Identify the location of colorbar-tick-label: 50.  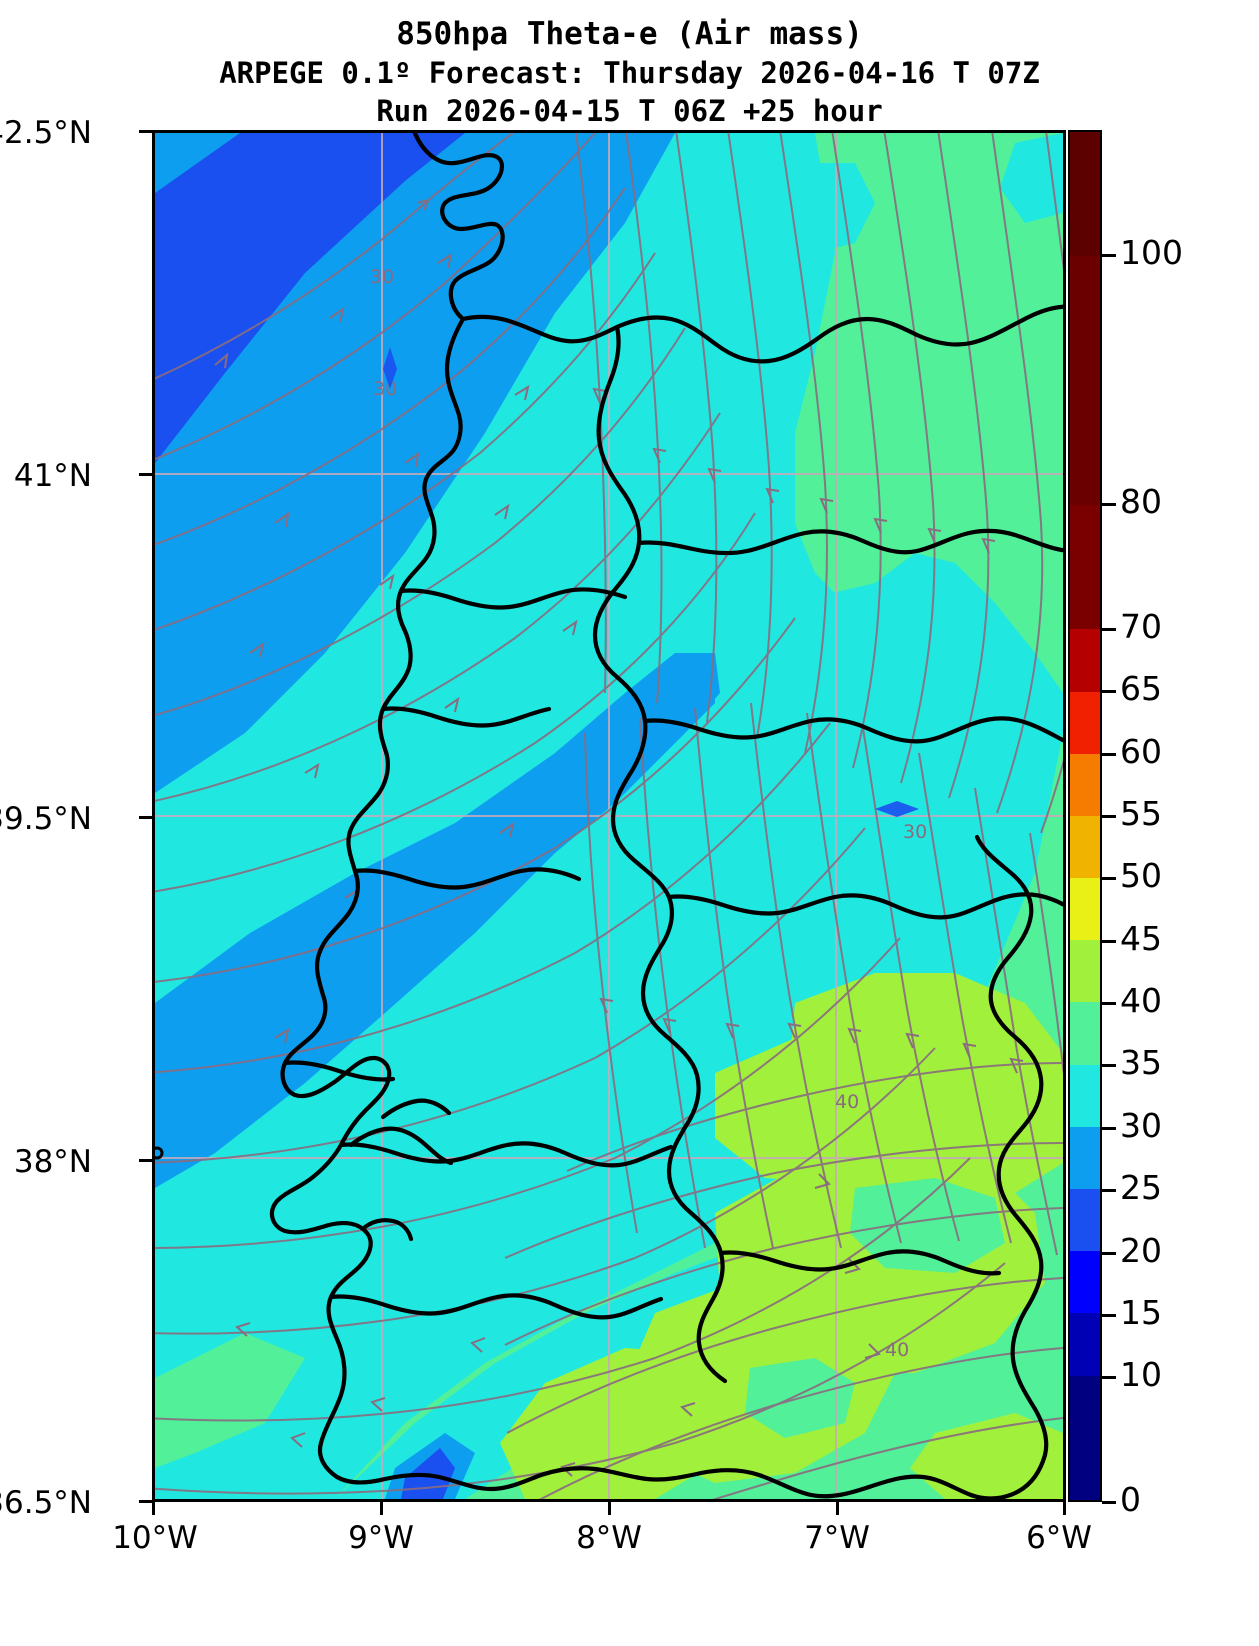
(1141, 876).